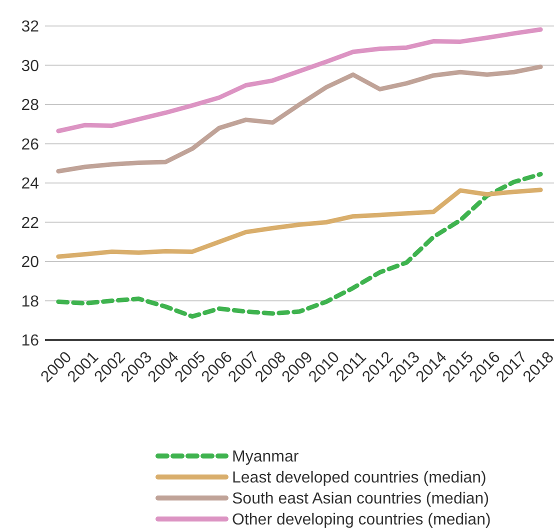 The width and height of the screenshot is (554, 531). What do you see at coordinates (30, 105) in the screenshot?
I see `y-tick-label: 28` at bounding box center [30, 105].